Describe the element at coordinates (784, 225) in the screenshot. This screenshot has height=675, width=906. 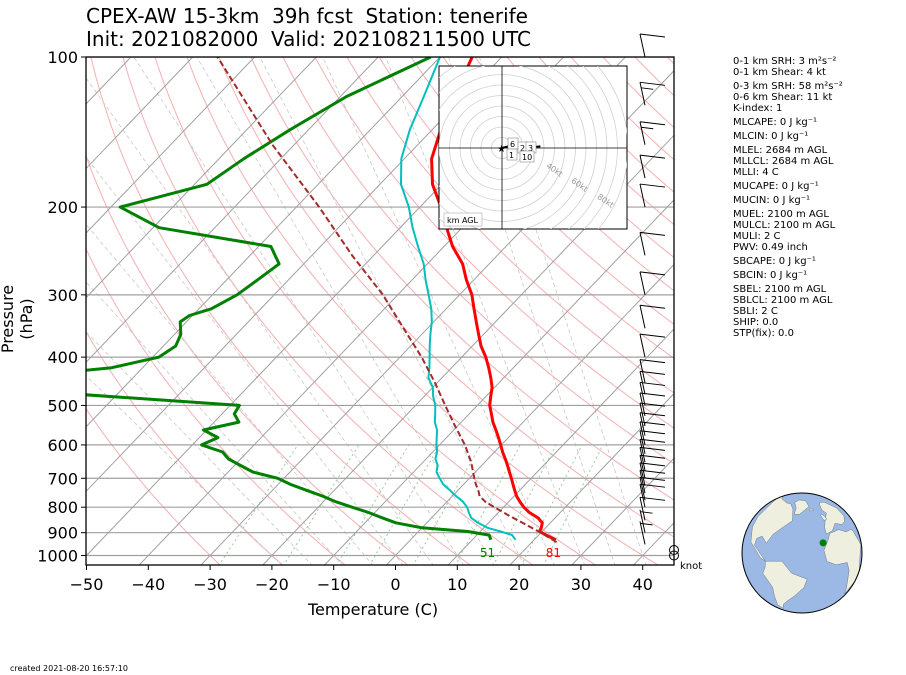
I see `index-line: MULCL: 2100 m AGL` at that location.